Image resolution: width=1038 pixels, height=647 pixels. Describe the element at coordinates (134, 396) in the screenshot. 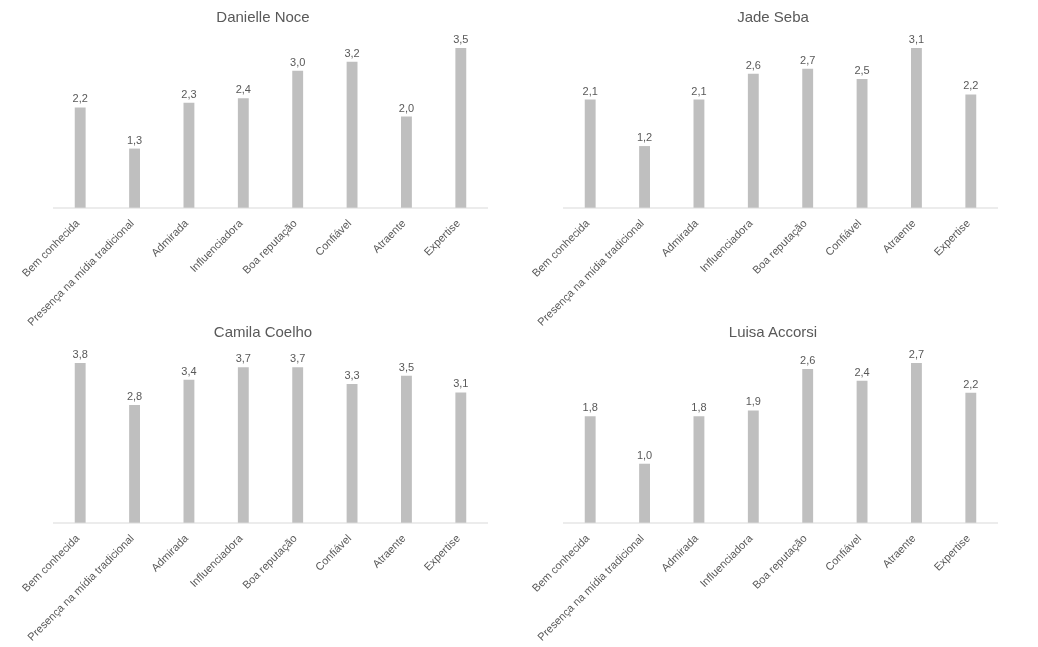

I see `data-label: 2,8` at that location.